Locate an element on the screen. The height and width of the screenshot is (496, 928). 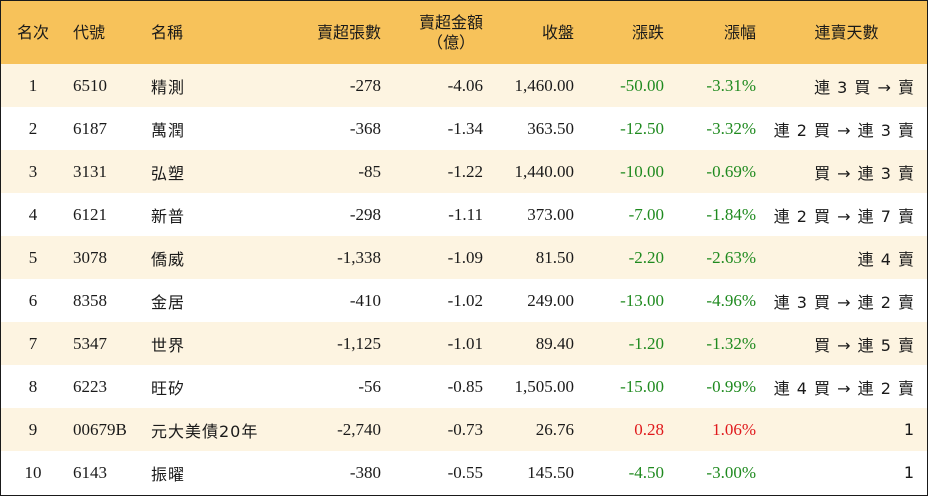
cell-sell-amount: -1.09 is located at coordinates (465, 257).